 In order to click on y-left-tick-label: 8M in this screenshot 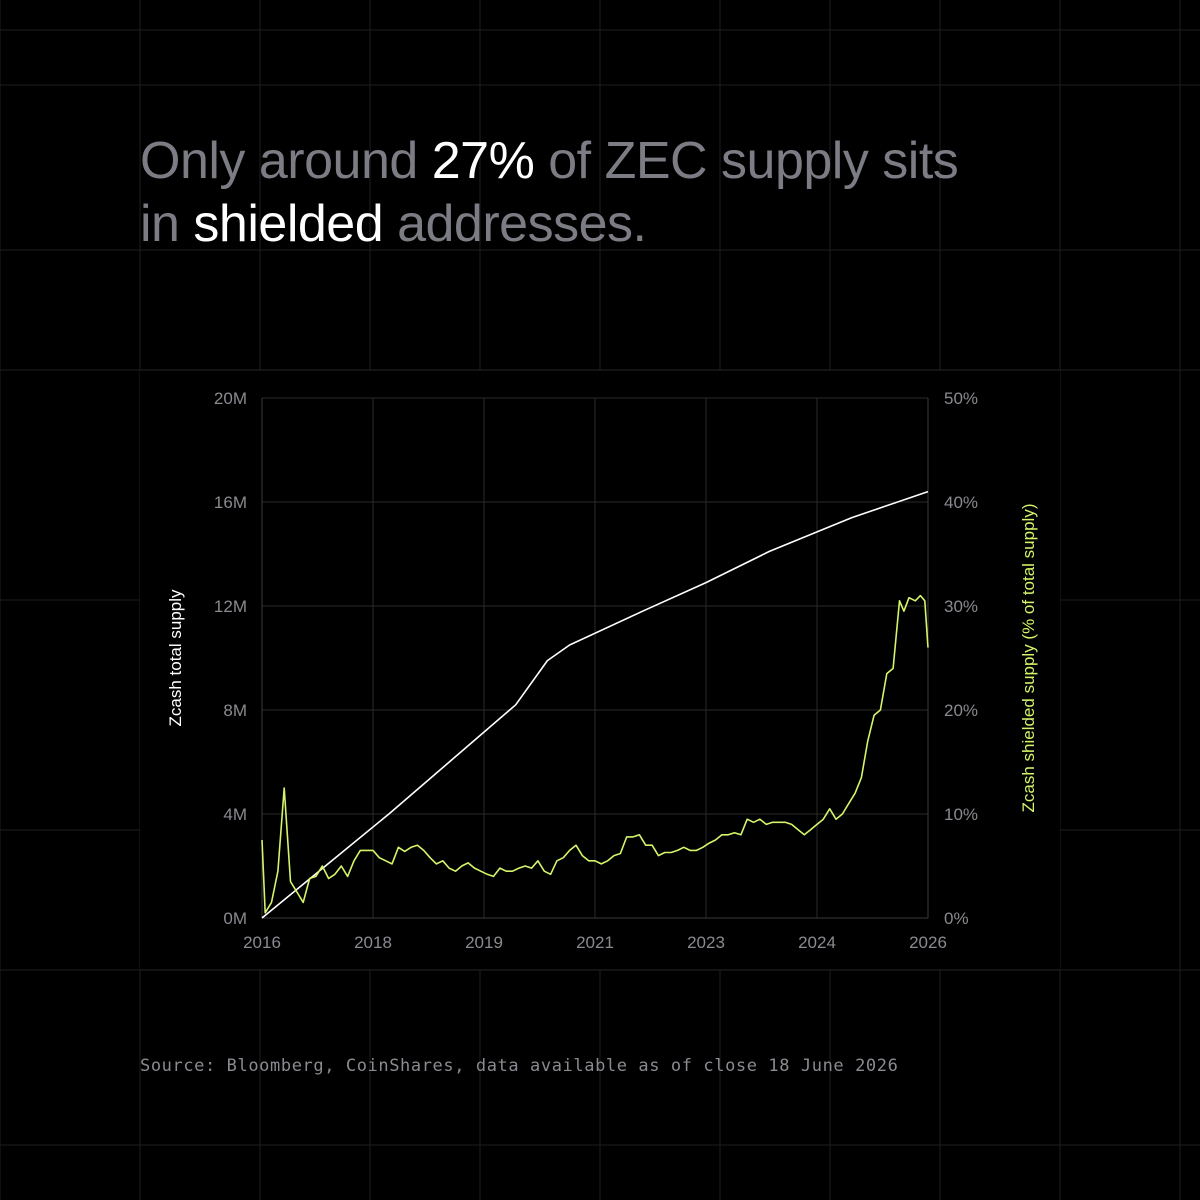, I will do `click(235, 710)`.